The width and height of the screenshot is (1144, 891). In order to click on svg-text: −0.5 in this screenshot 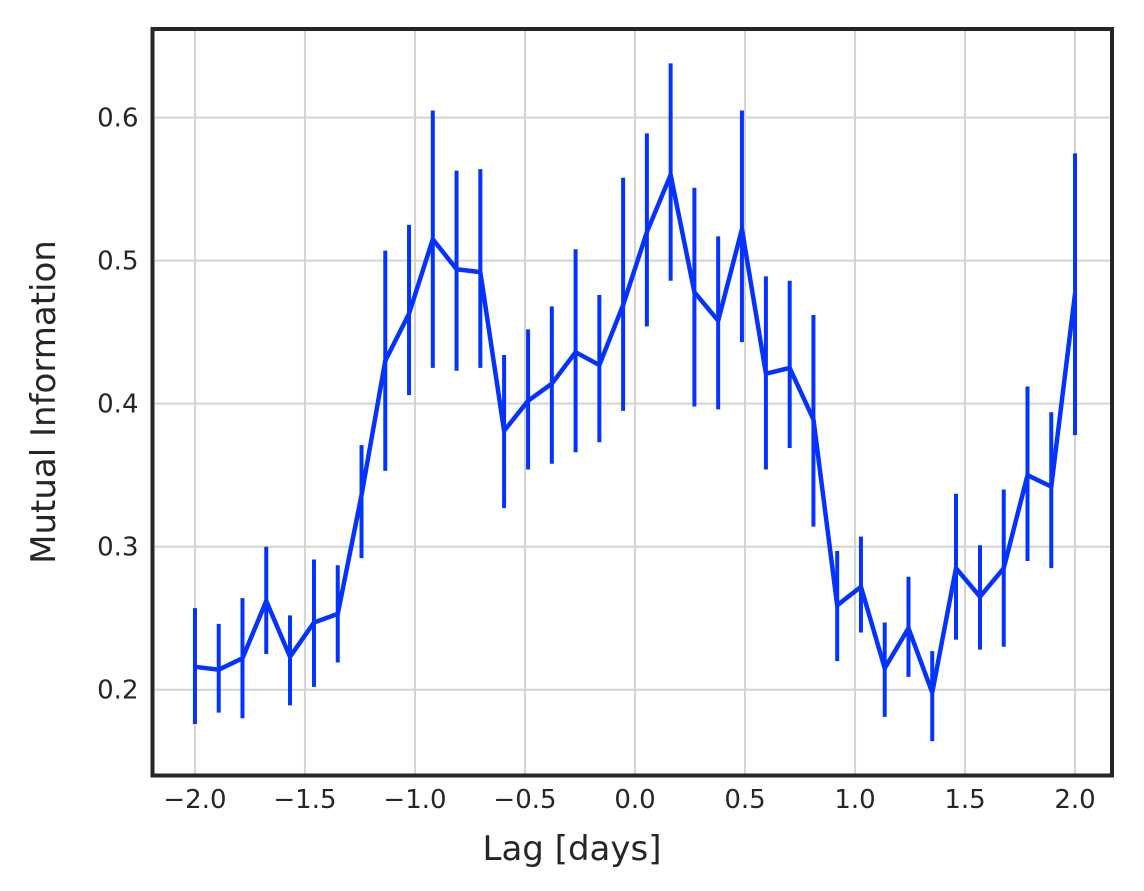, I will do `click(524, 800)`.